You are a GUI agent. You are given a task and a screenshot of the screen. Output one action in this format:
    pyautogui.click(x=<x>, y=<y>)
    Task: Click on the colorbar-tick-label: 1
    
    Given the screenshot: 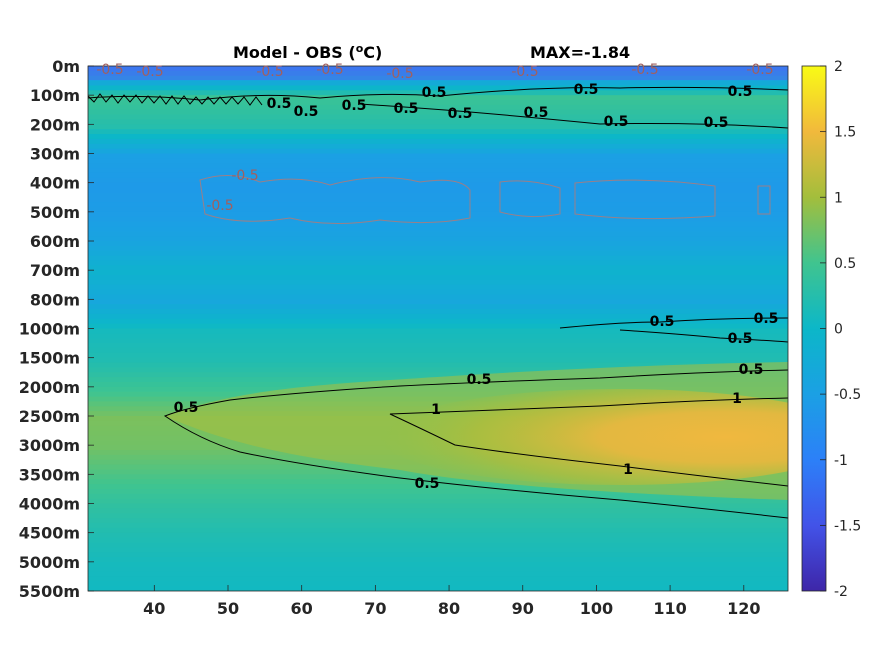 What is the action you would take?
    pyautogui.click(x=838, y=198)
    